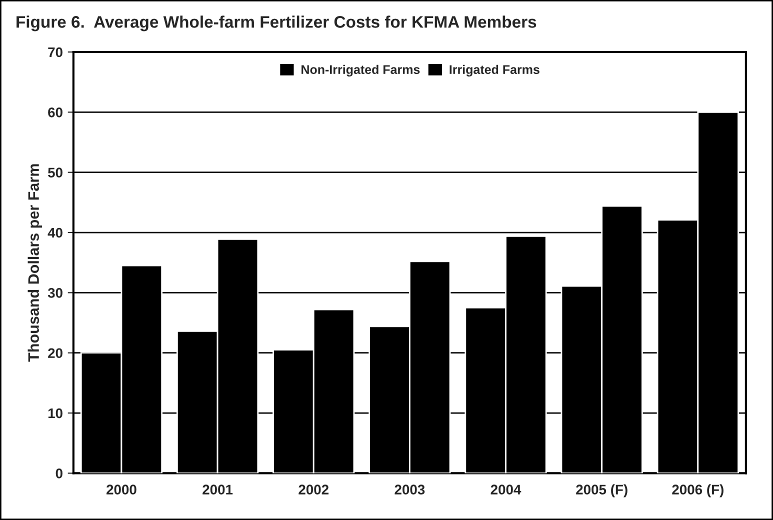  Describe the element at coordinates (602, 491) in the screenshot. I see `x-tick-label: 2005 (F)` at that location.